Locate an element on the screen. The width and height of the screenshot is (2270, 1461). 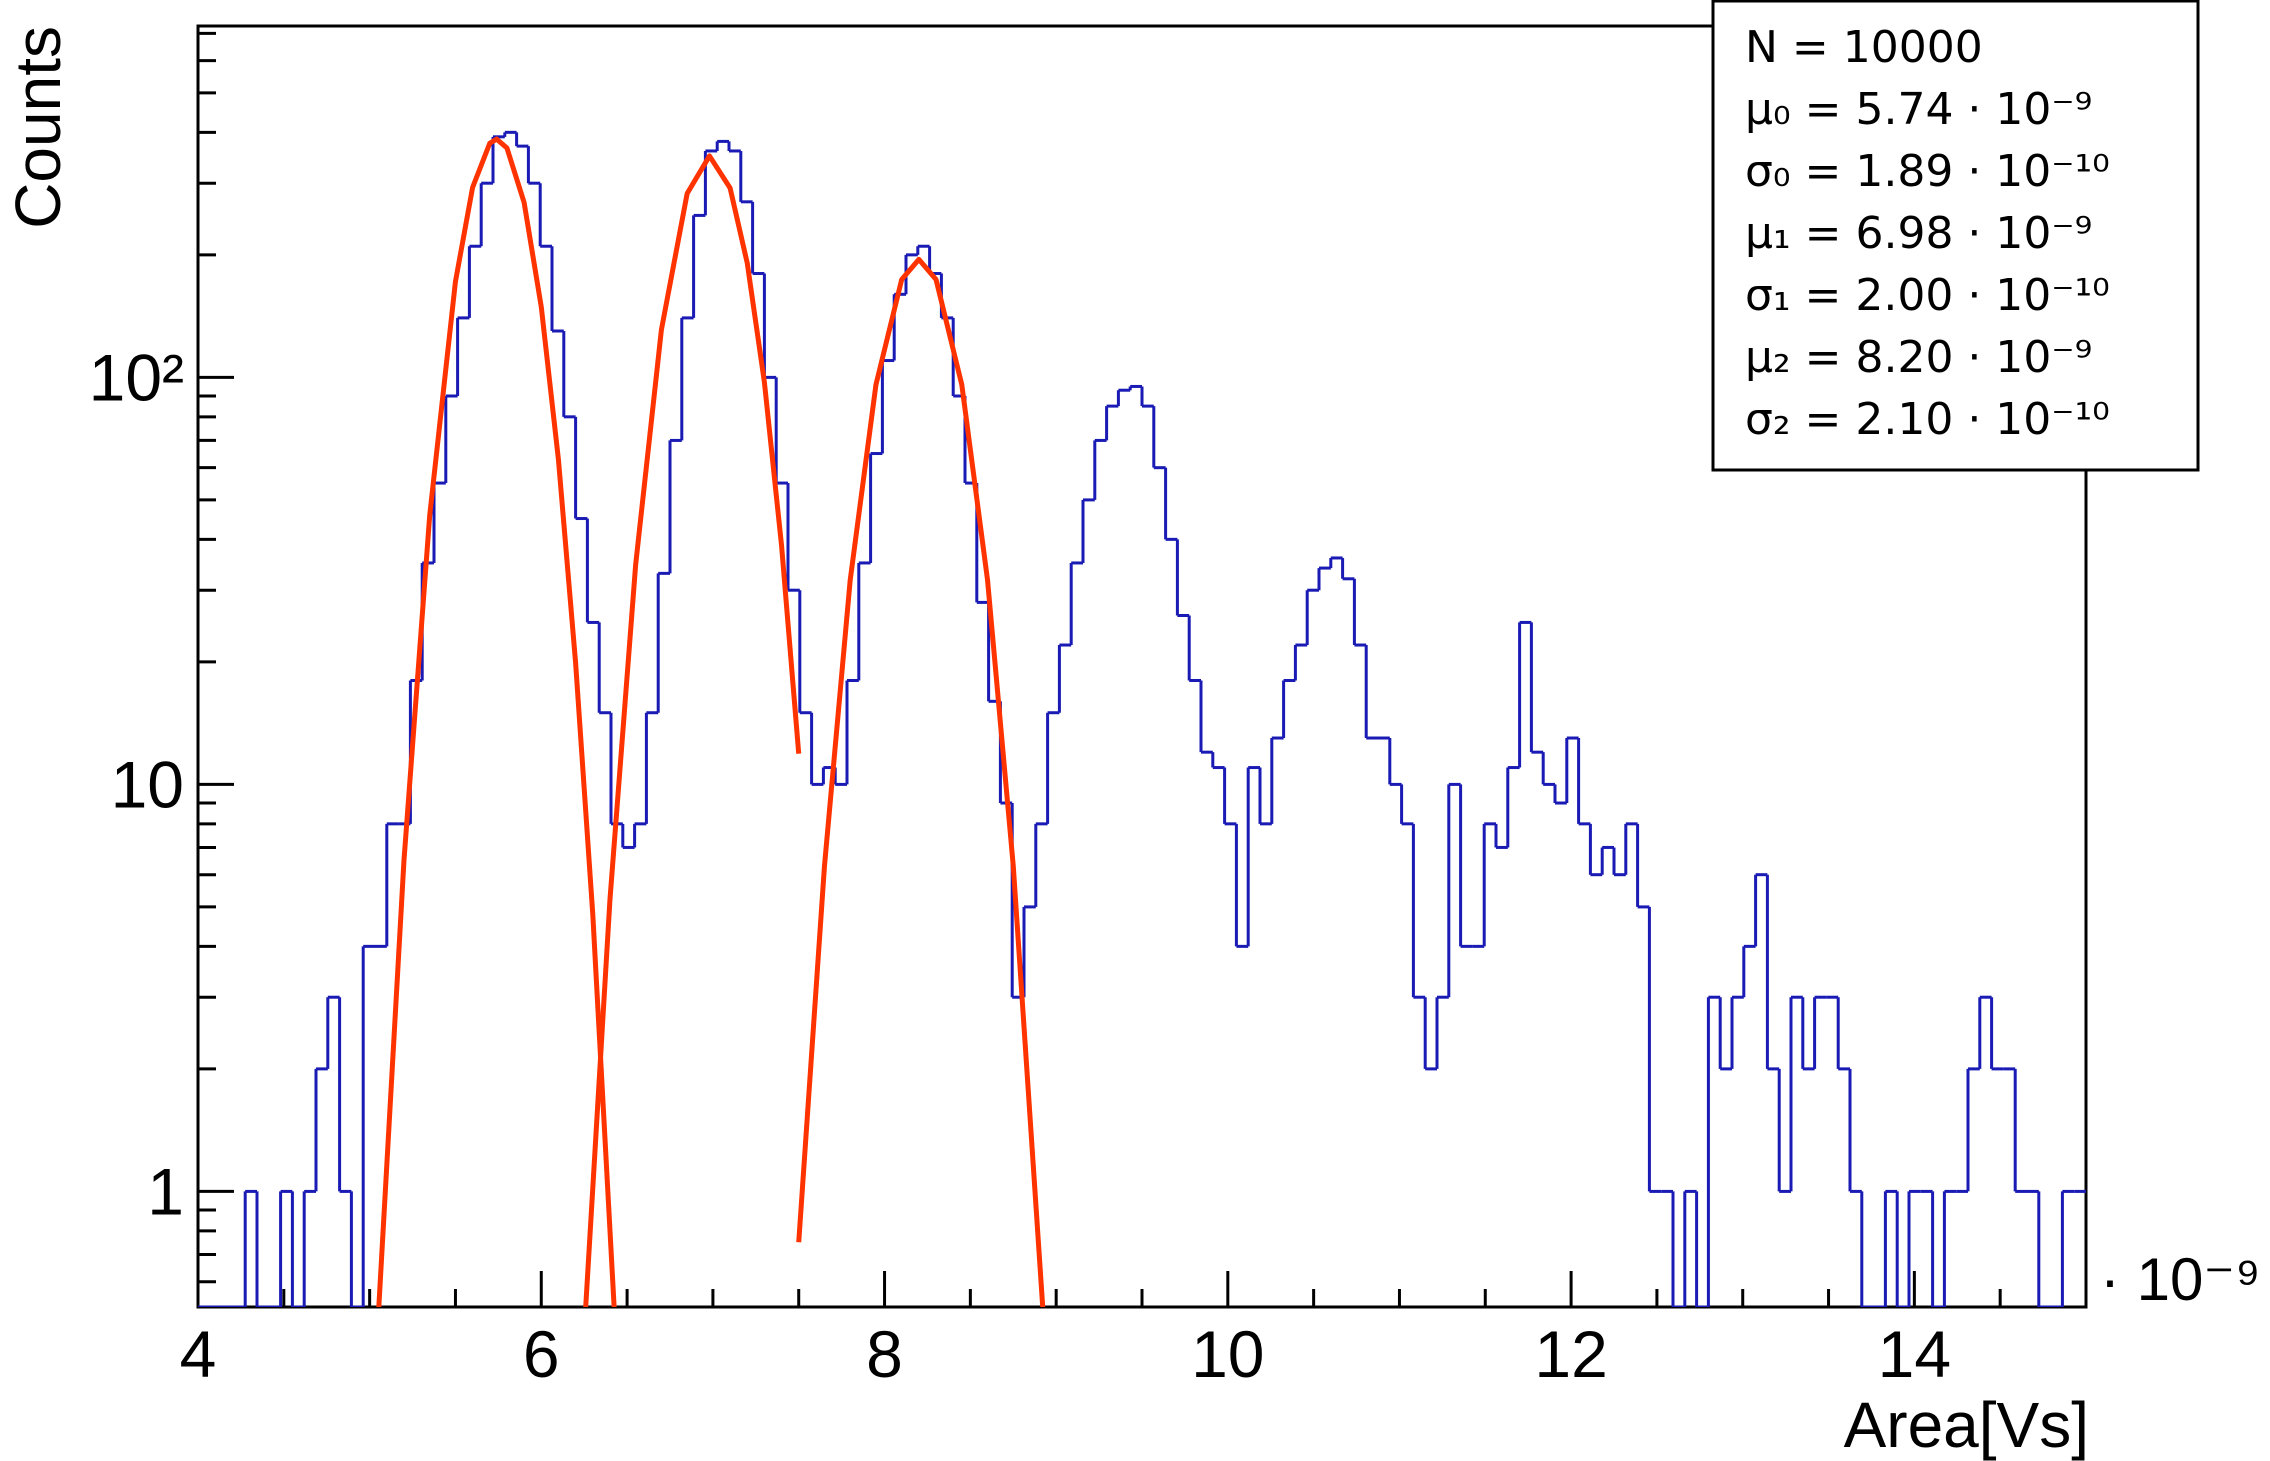
stats-line: σ₂ = 2.10 · 10⁻¹⁰ is located at coordinates (1927, 419).